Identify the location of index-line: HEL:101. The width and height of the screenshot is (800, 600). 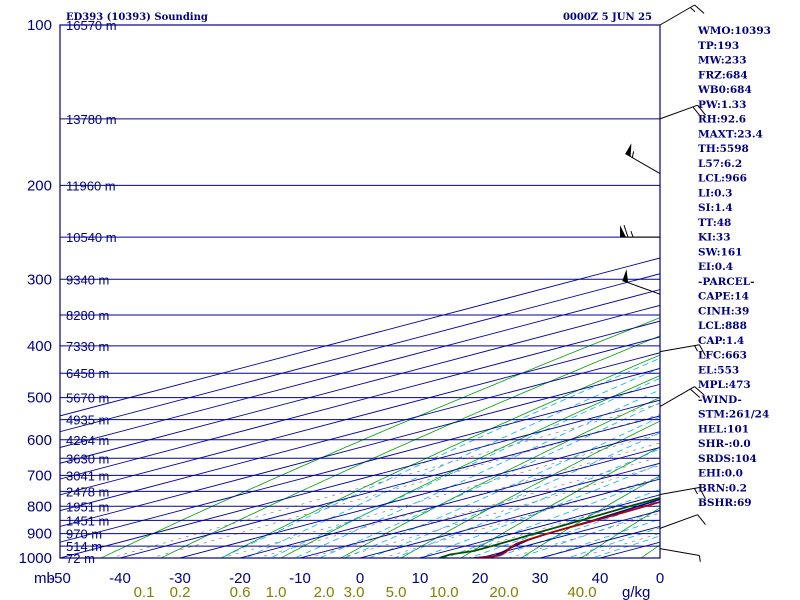
(723, 429).